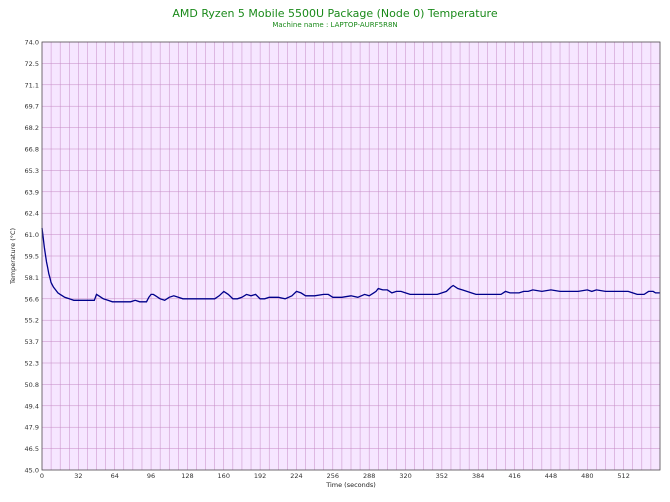  I want to click on x-tick-label: 480, so click(587, 476).